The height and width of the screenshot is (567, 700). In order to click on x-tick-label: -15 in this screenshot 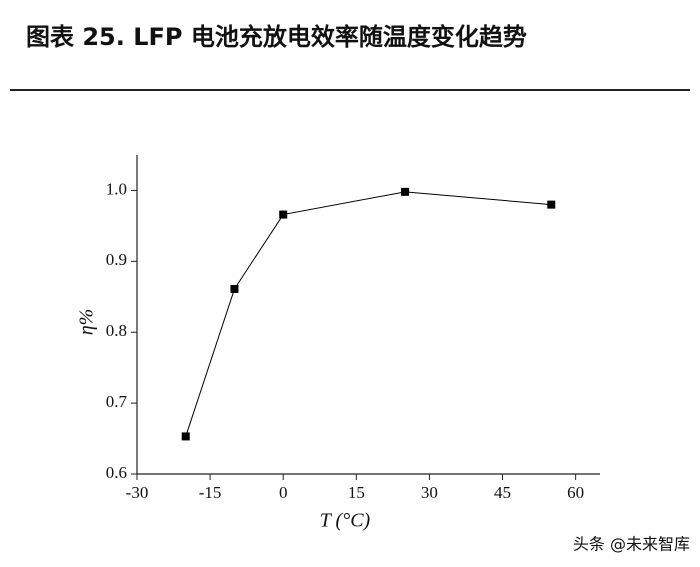, I will do `click(210, 492)`.